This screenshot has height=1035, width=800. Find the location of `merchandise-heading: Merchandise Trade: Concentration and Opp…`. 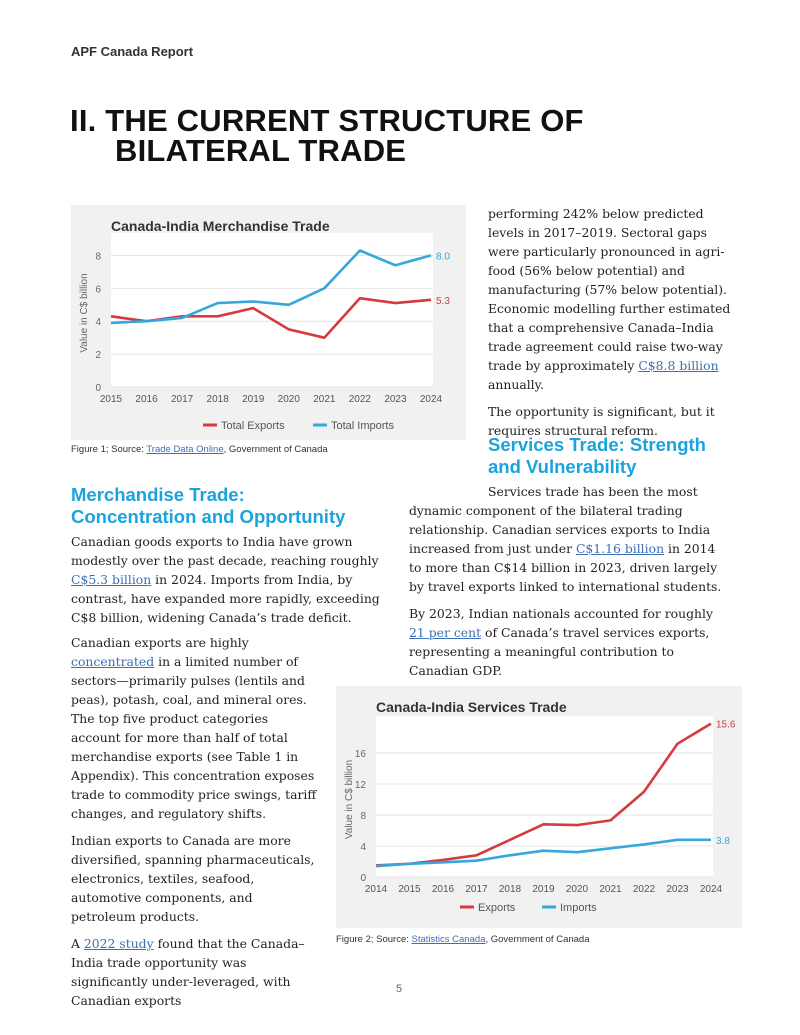

merchandise-heading: Merchandise Trade: Concentration and Opp… is located at coordinates (208, 506).